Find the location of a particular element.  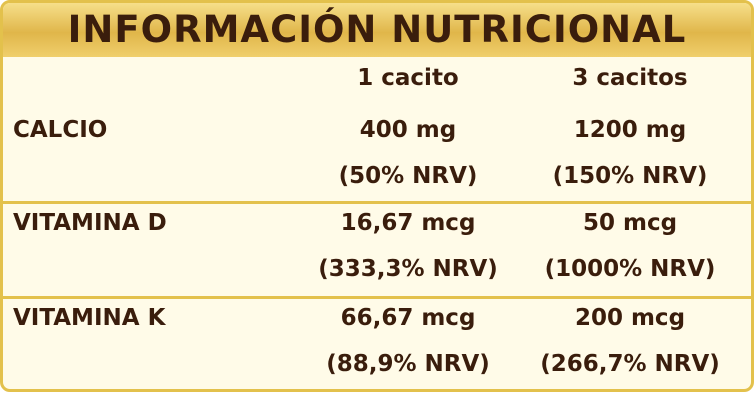

column-header: 3 cacitos is located at coordinates (630, 78).